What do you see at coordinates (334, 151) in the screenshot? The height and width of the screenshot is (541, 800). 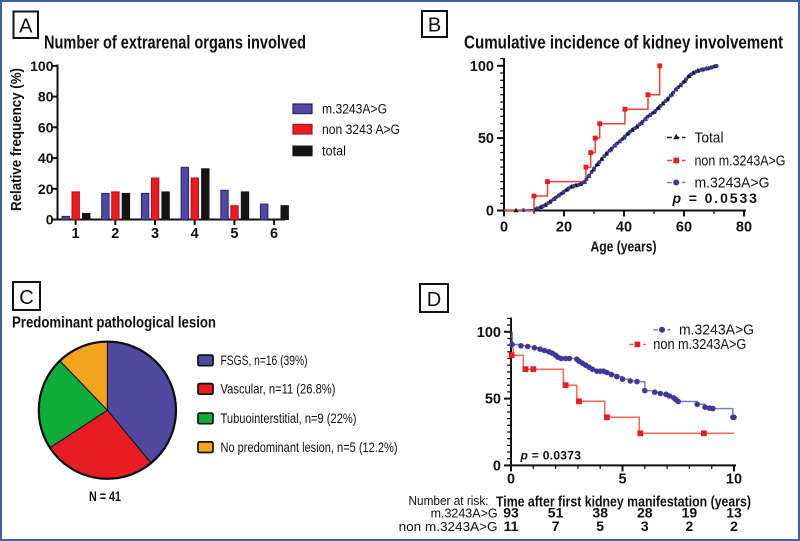 I see `svg-text: total` at bounding box center [334, 151].